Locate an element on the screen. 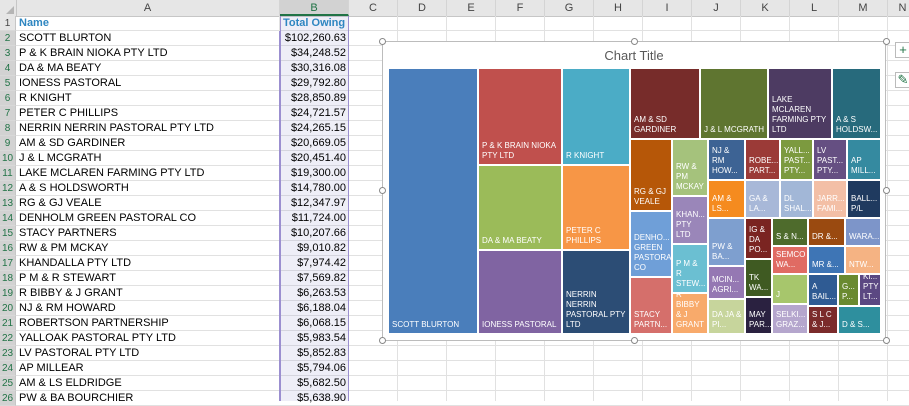 This screenshot has width=909, height=406. owing-cell: $102,260.63 is located at coordinates (315, 38).